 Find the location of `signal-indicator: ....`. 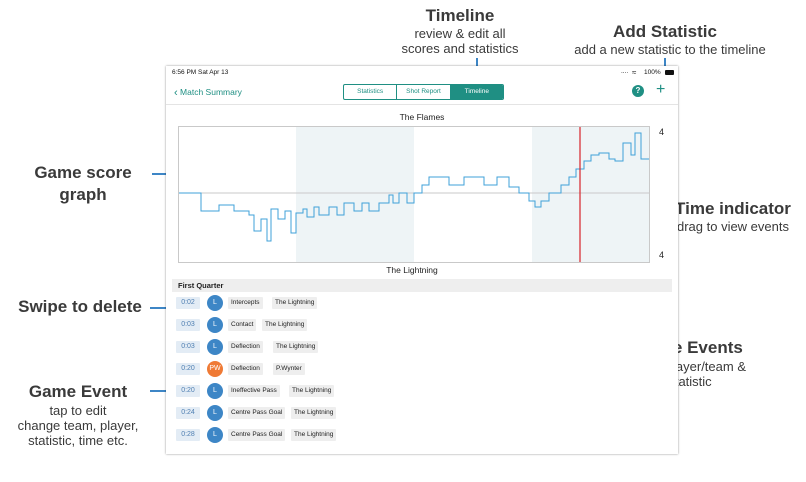

signal-indicator: .... is located at coordinates (625, 71).